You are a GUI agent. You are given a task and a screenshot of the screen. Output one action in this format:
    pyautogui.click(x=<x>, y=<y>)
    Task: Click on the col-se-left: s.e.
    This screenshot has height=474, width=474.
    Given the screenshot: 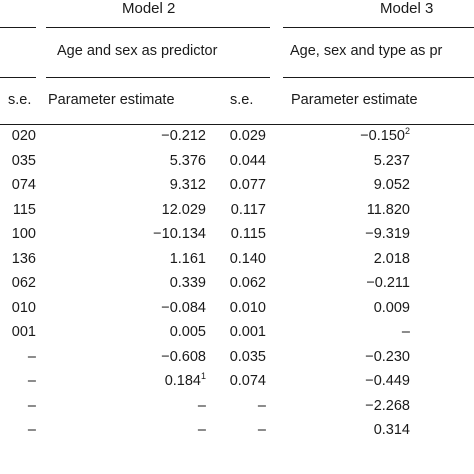 What is the action you would take?
    pyautogui.click(x=20, y=100)
    